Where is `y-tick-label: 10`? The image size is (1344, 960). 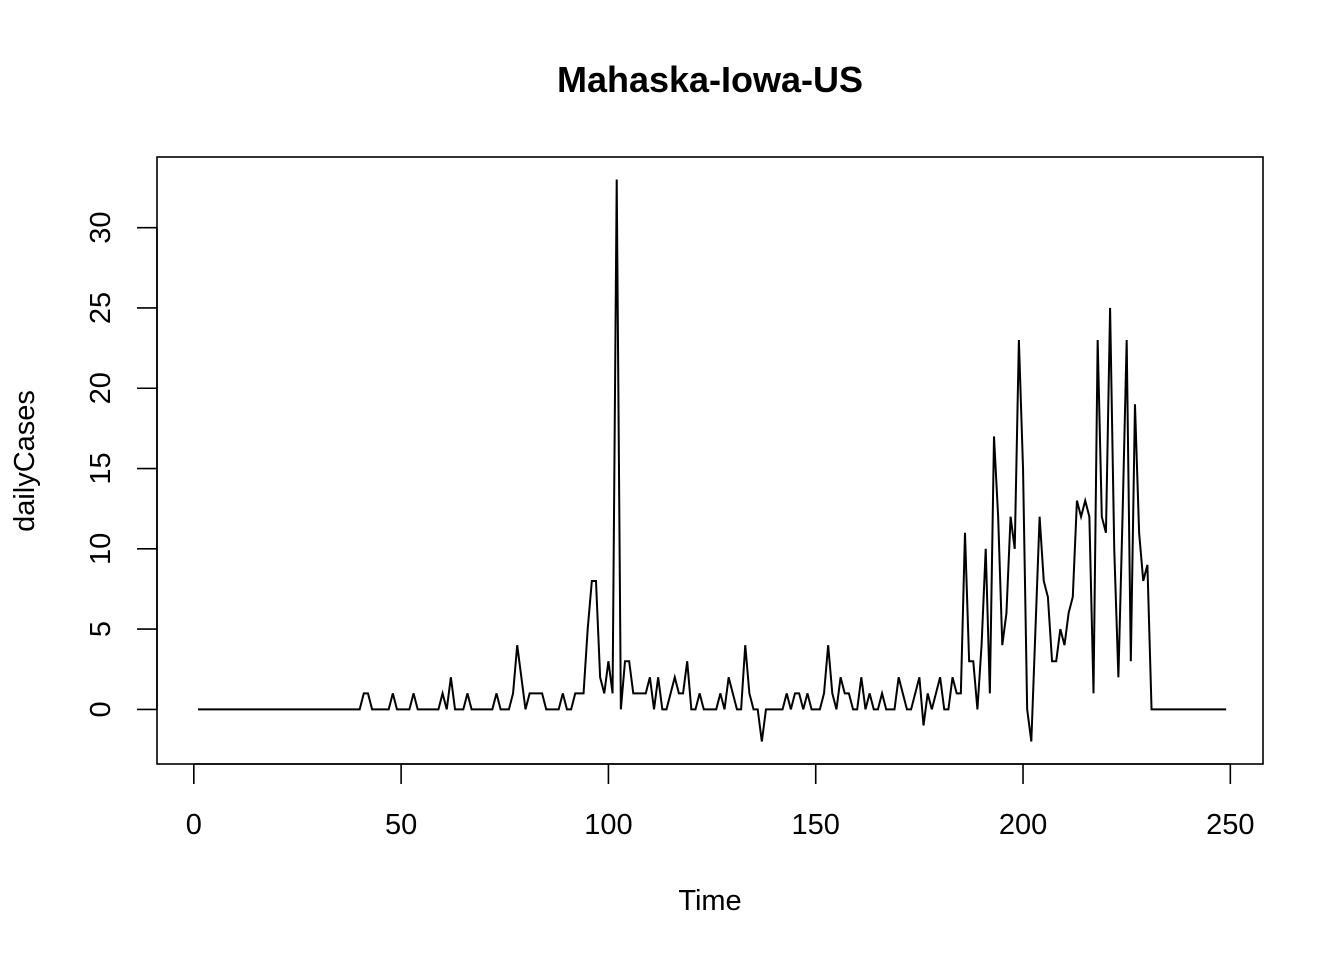
y-tick-label: 10 is located at coordinates (101, 549).